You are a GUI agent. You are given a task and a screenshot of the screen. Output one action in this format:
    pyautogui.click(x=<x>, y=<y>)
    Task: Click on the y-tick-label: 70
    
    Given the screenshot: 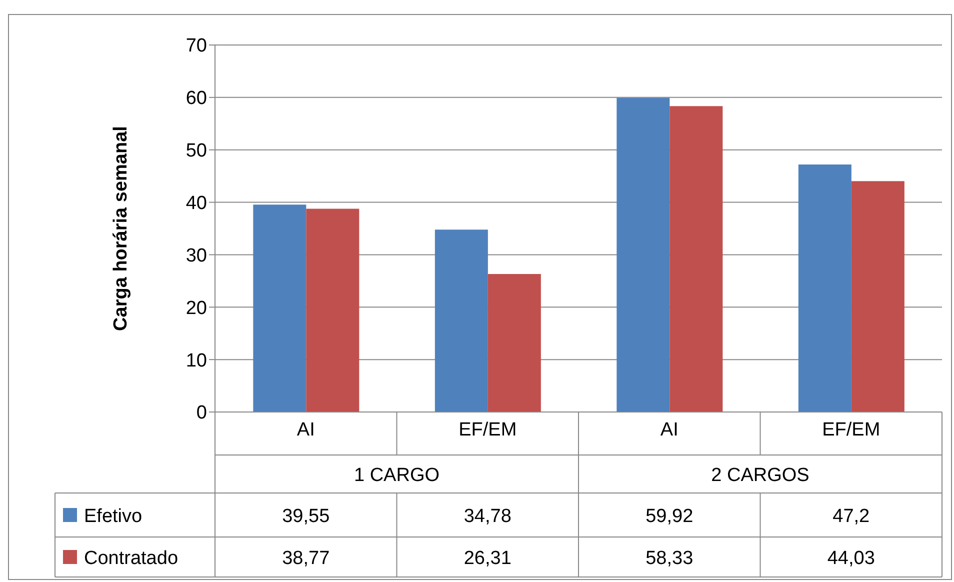 What is the action you would take?
    pyautogui.click(x=196, y=46)
    